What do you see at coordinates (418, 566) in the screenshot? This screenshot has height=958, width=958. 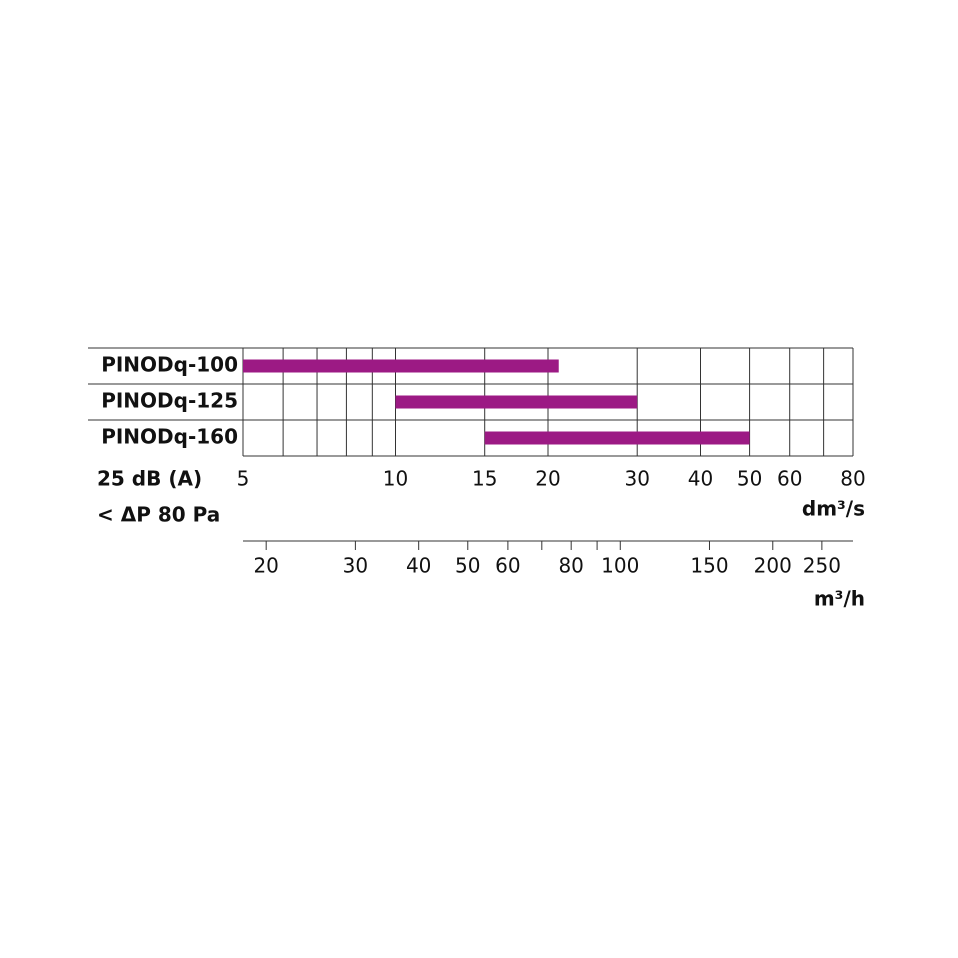 I see `x2-tick-label: 40` at bounding box center [418, 566].